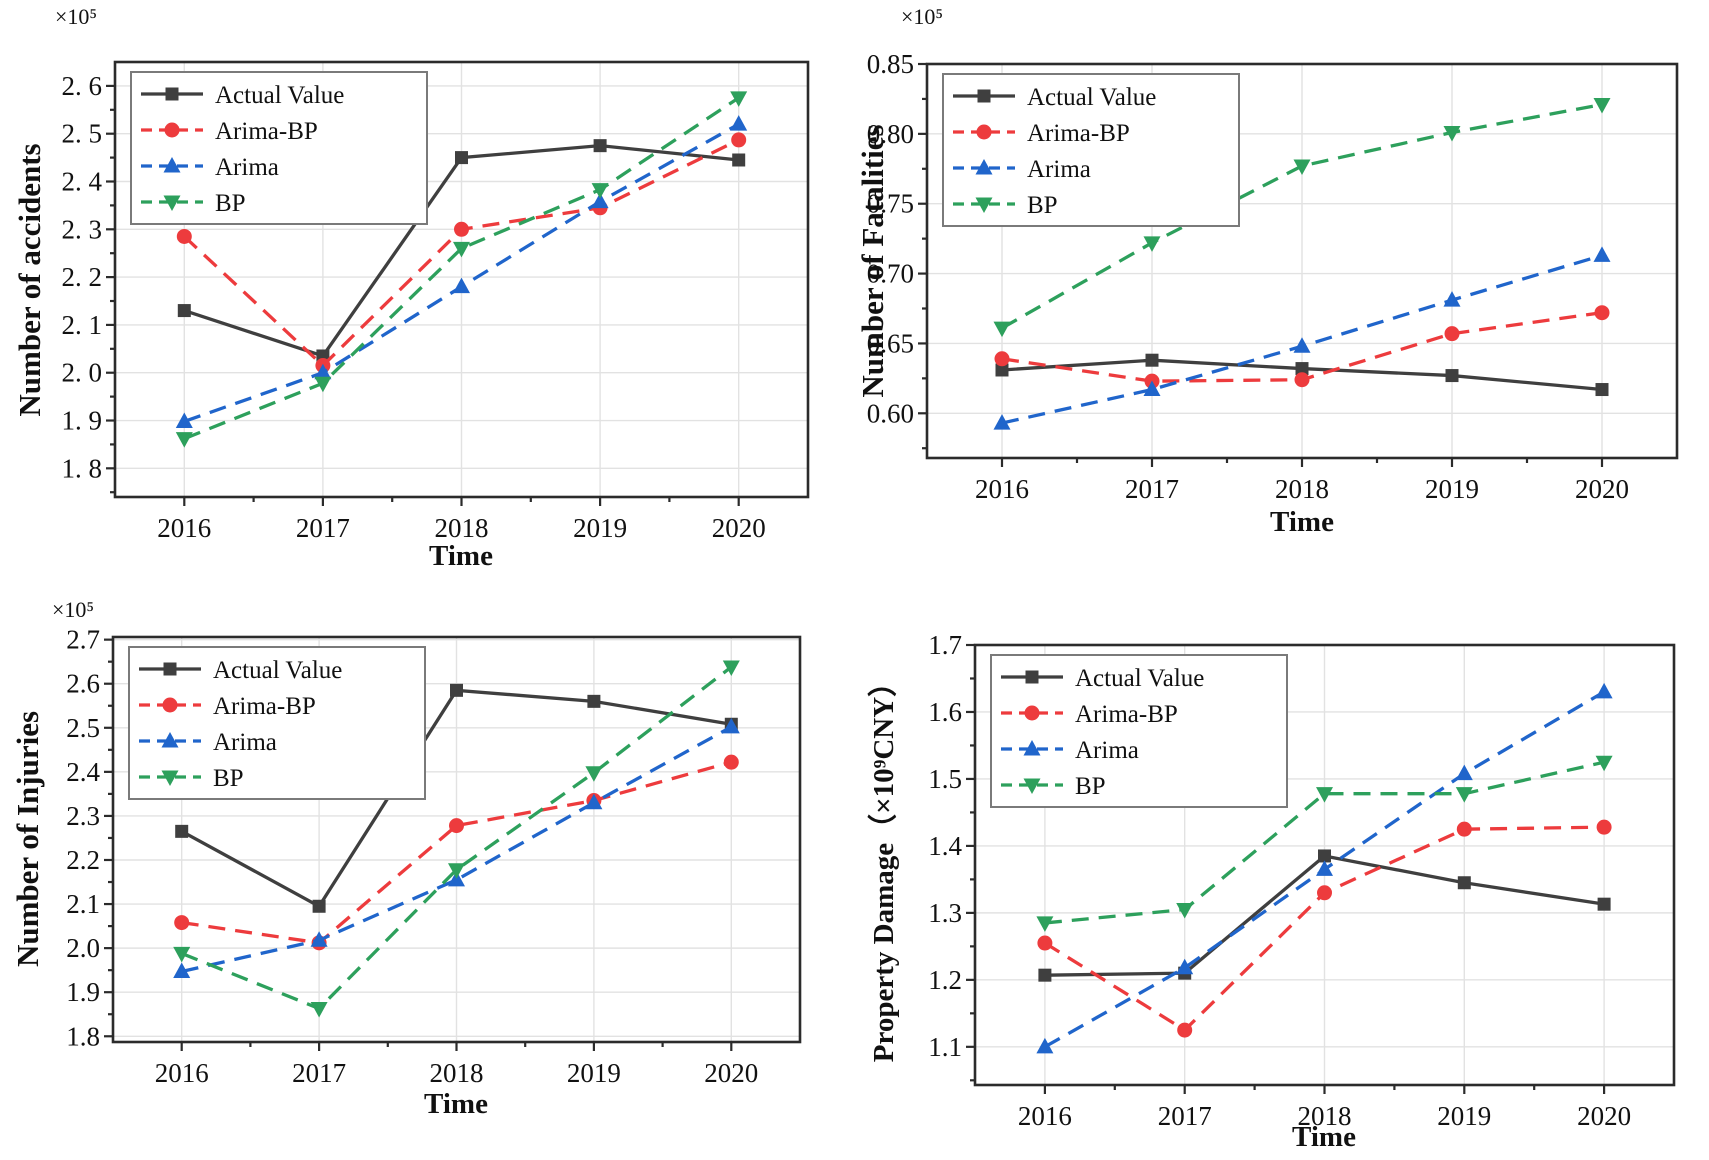  I want to click on y-tick-label: 0.80, so click(890, 134).